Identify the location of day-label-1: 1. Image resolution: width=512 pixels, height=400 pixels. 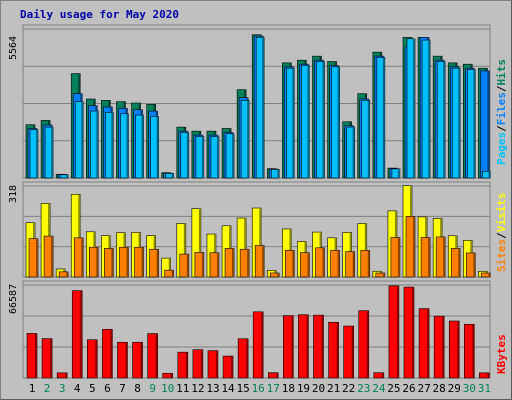
(32, 388).